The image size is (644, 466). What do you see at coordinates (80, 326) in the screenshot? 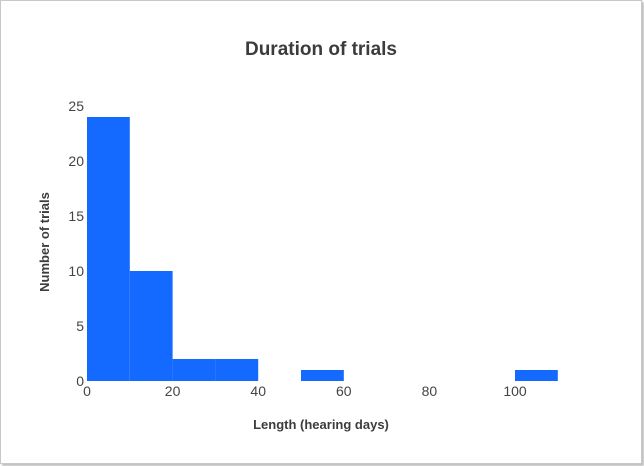
I see `y-tick-label-1: 5` at bounding box center [80, 326].